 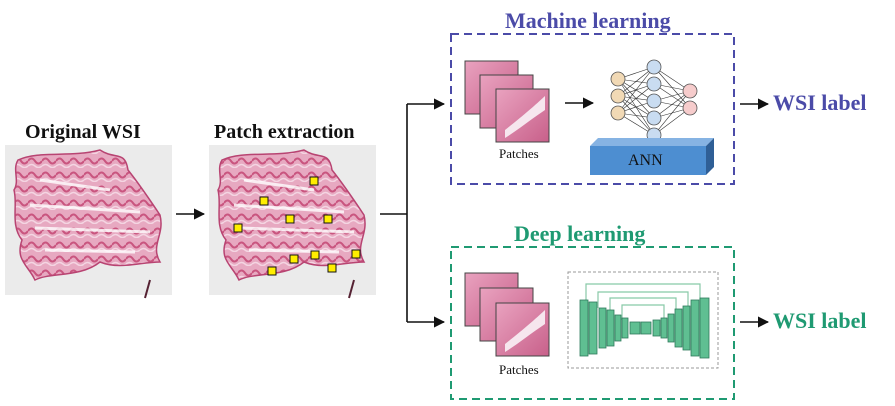 I want to click on ann-block, so click(x=652, y=156).